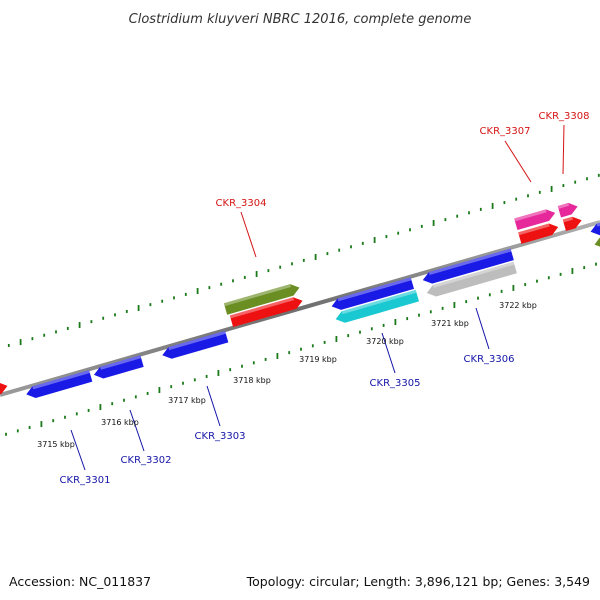  What do you see at coordinates (505, 131) in the screenshot?
I see `gene-label-CKR_3307: CKR_3307` at bounding box center [505, 131].